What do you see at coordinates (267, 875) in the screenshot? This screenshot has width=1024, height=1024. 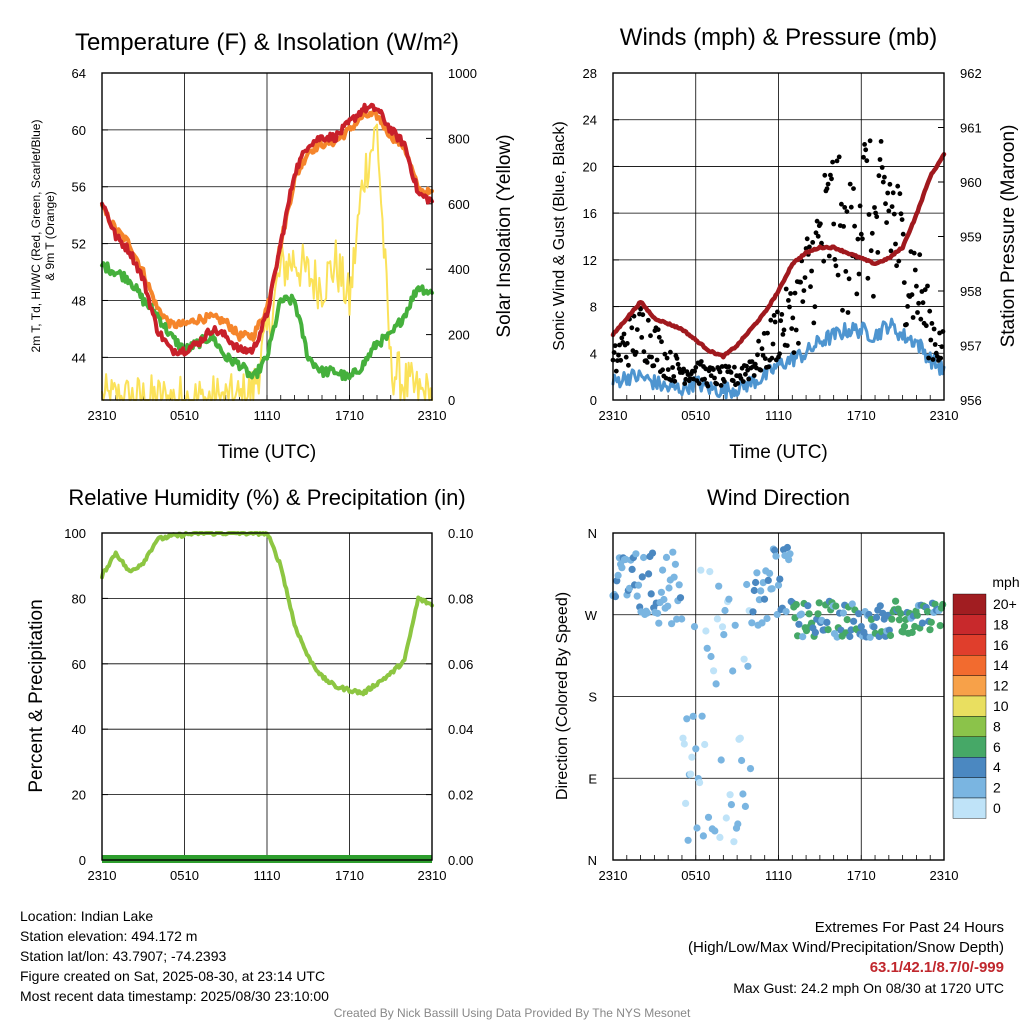 I see `rh-panel-x-tick-label: 1110` at bounding box center [267, 875].